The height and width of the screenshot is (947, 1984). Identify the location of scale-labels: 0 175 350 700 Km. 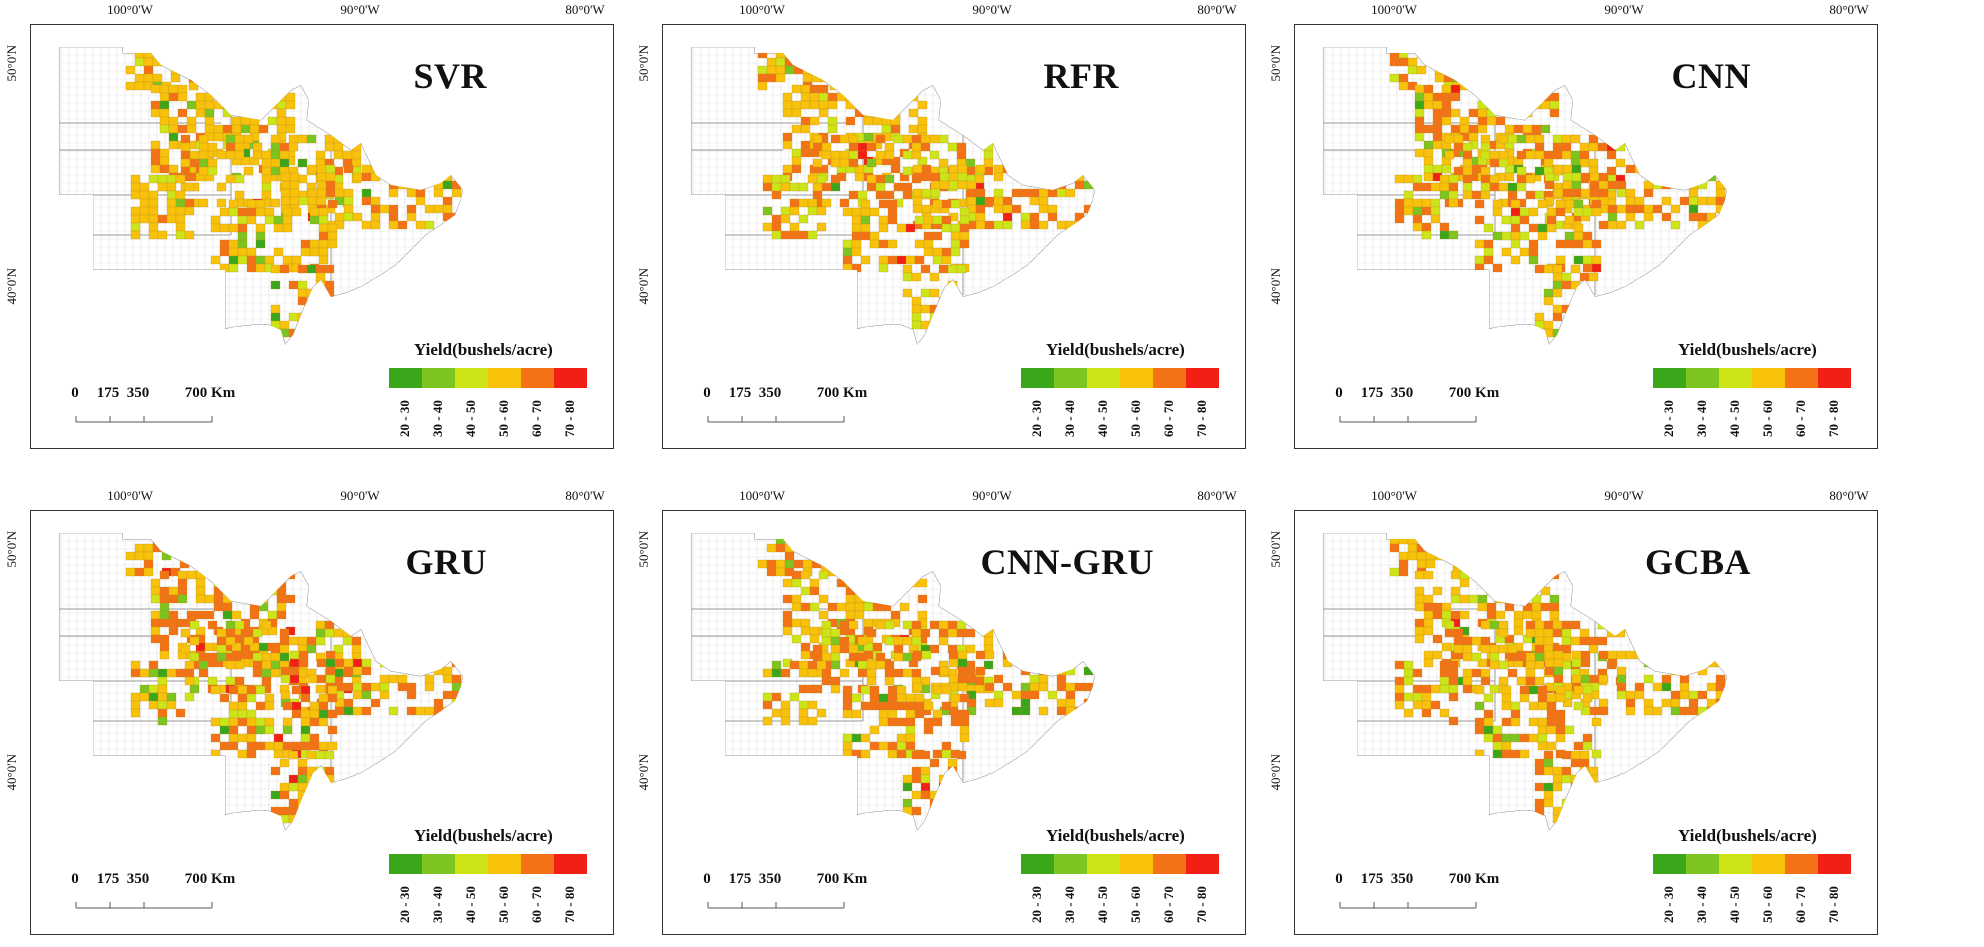
(787, 880).